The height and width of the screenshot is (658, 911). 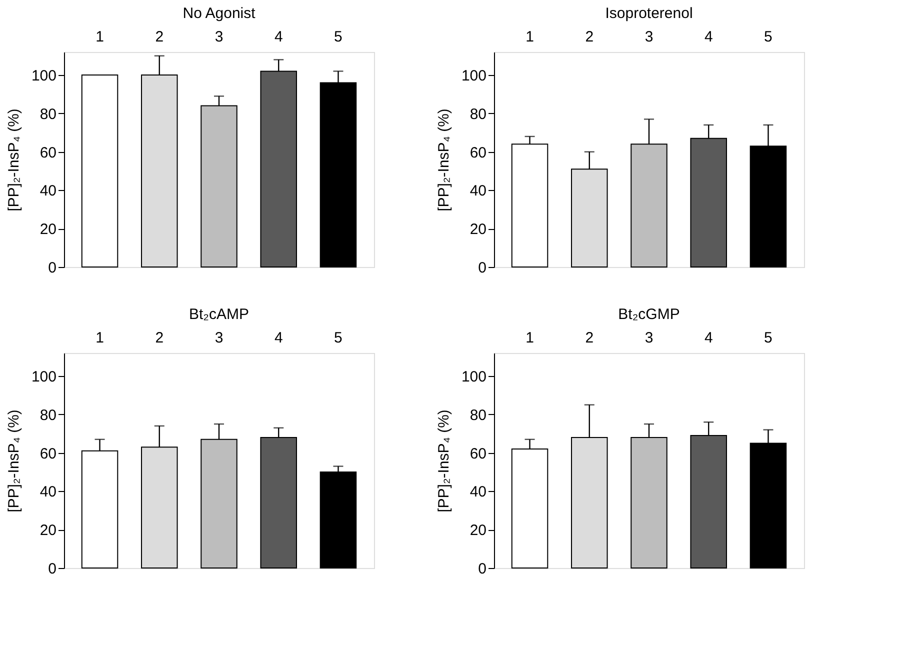 I want to click on chart-title: Bt₂cAMP, so click(x=219, y=314).